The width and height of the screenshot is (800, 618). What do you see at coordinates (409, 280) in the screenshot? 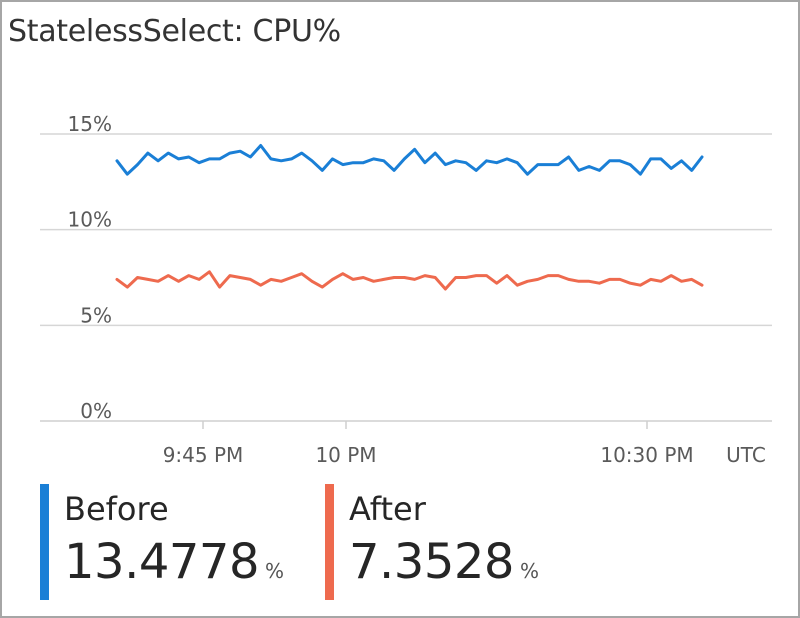
I see `series-line-after` at bounding box center [409, 280].